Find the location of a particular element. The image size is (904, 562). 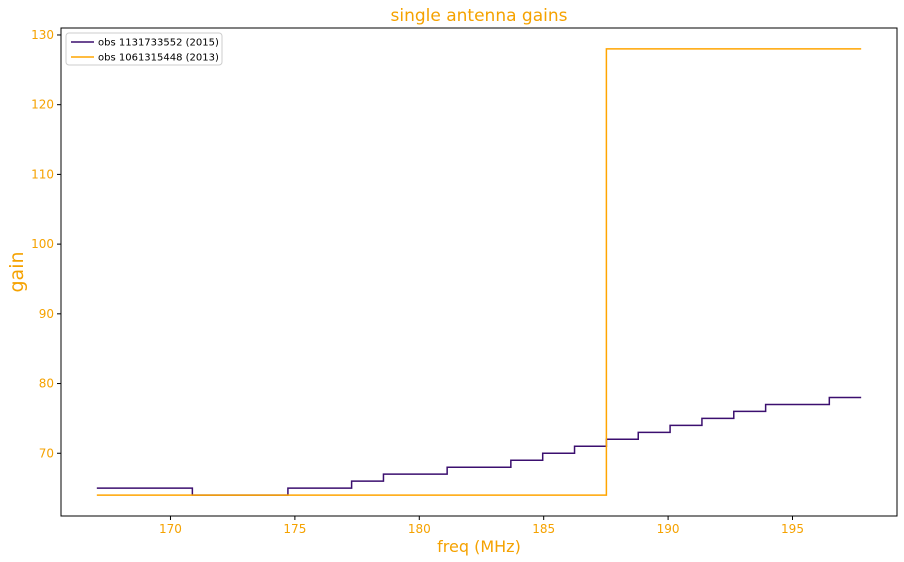

y-tick-label: 80 is located at coordinates (46, 384).